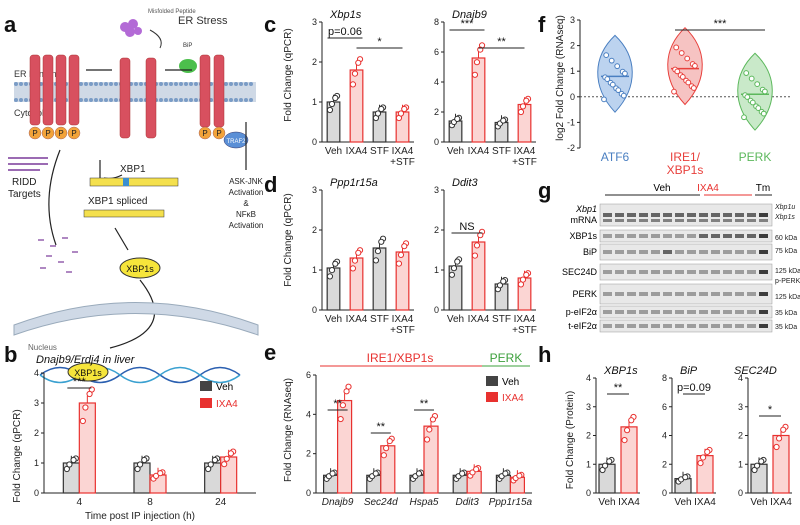 The height and width of the screenshot is (525, 800). I want to click on x-tick-label: PERK, so click(755, 157).